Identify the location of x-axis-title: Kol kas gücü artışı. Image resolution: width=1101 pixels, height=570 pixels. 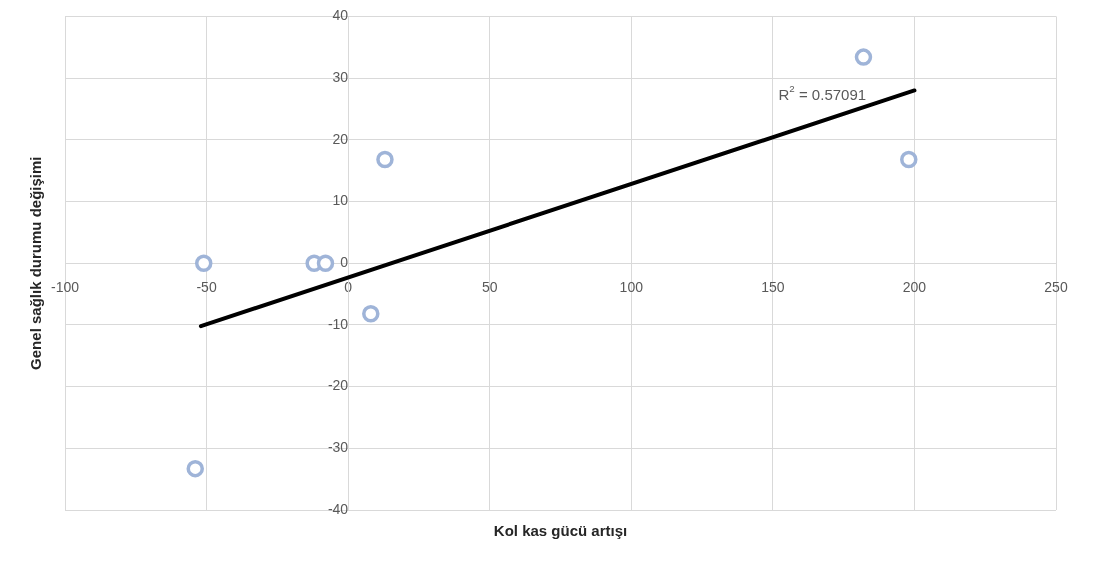
(560, 531).